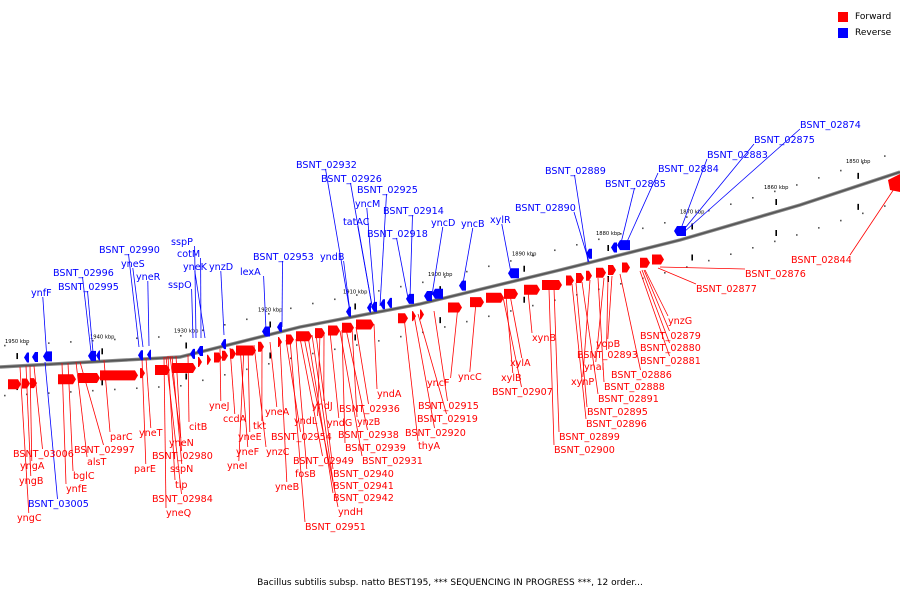 The width and height of the screenshot is (900, 600). What do you see at coordinates (670, 336) in the screenshot?
I see `forward-gene-label: BSNT_02879` at bounding box center [670, 336].